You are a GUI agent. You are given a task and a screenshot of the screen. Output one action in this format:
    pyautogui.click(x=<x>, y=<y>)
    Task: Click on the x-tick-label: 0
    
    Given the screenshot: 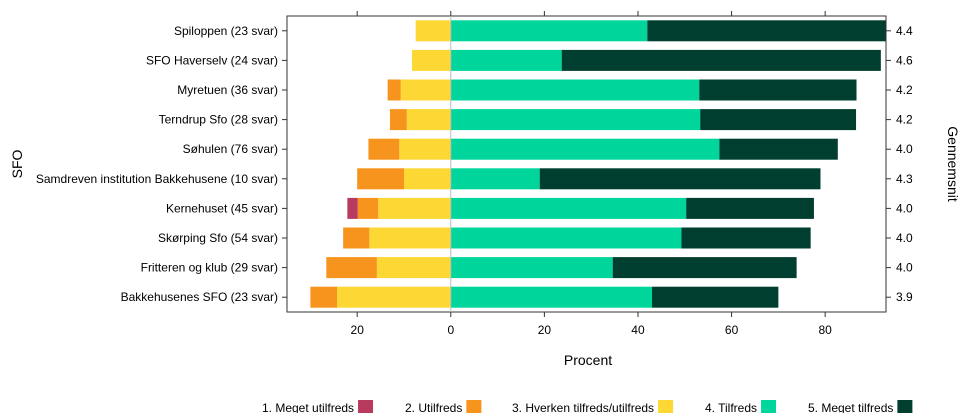 What is the action you would take?
    pyautogui.click(x=450, y=330)
    